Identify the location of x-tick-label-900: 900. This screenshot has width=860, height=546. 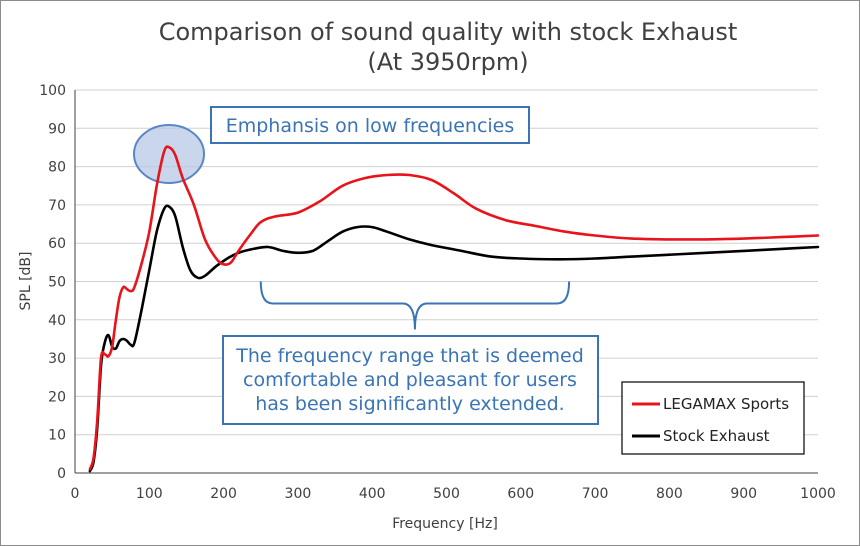
(743, 494).